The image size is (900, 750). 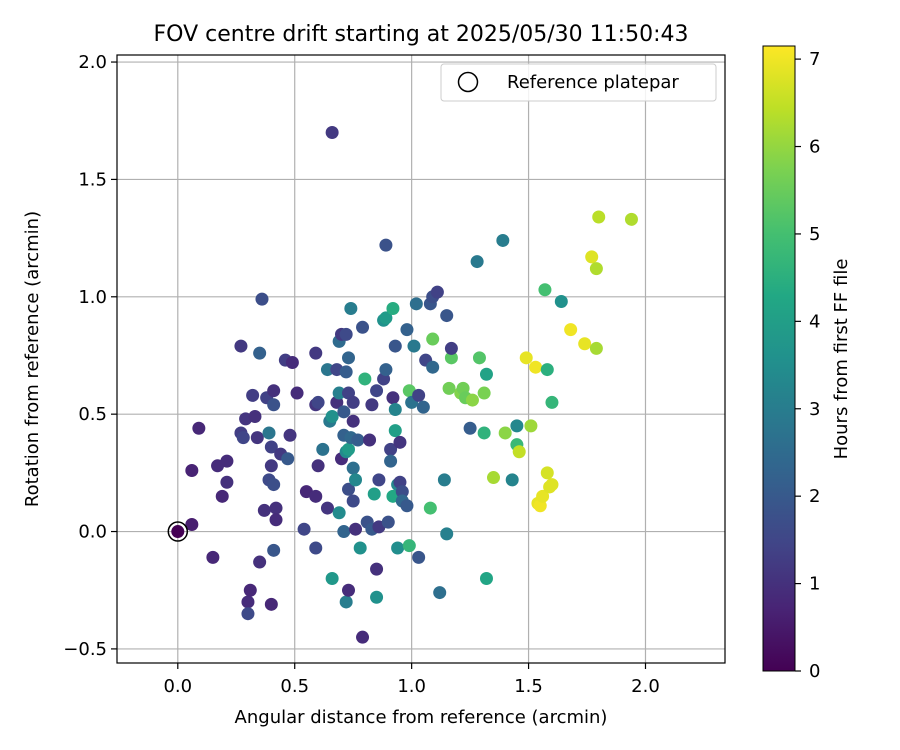 I want to click on y-tick-label: 1.5, so click(x=92, y=179).